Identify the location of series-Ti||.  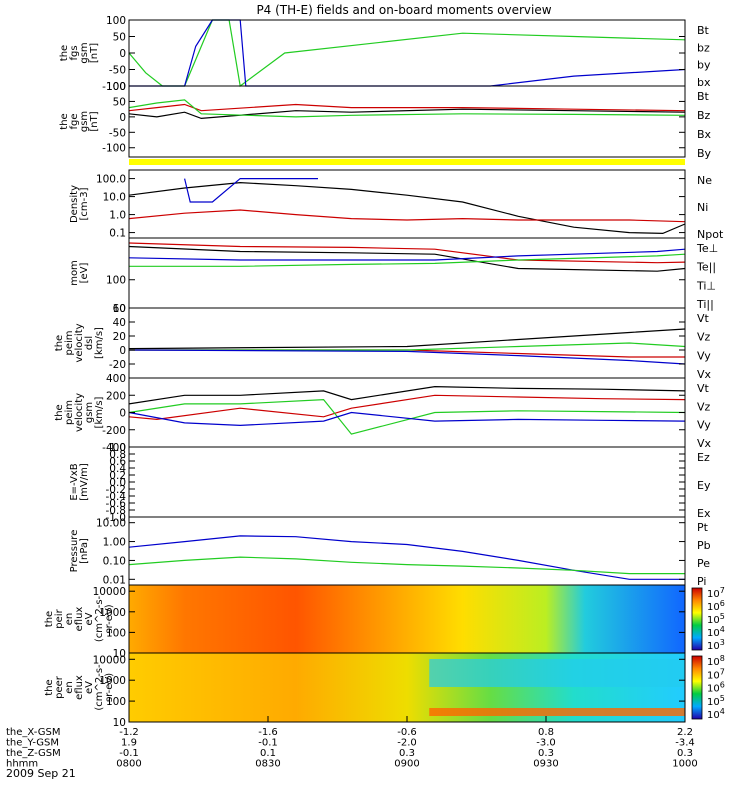
(407, 260).